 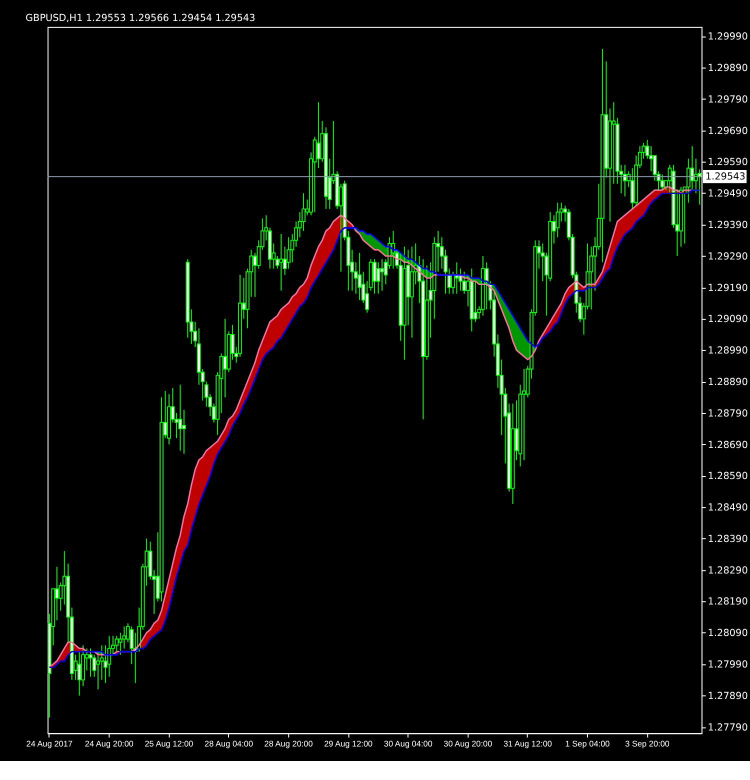 I want to click on y-tick-label: 1.28990, so click(x=728, y=351).